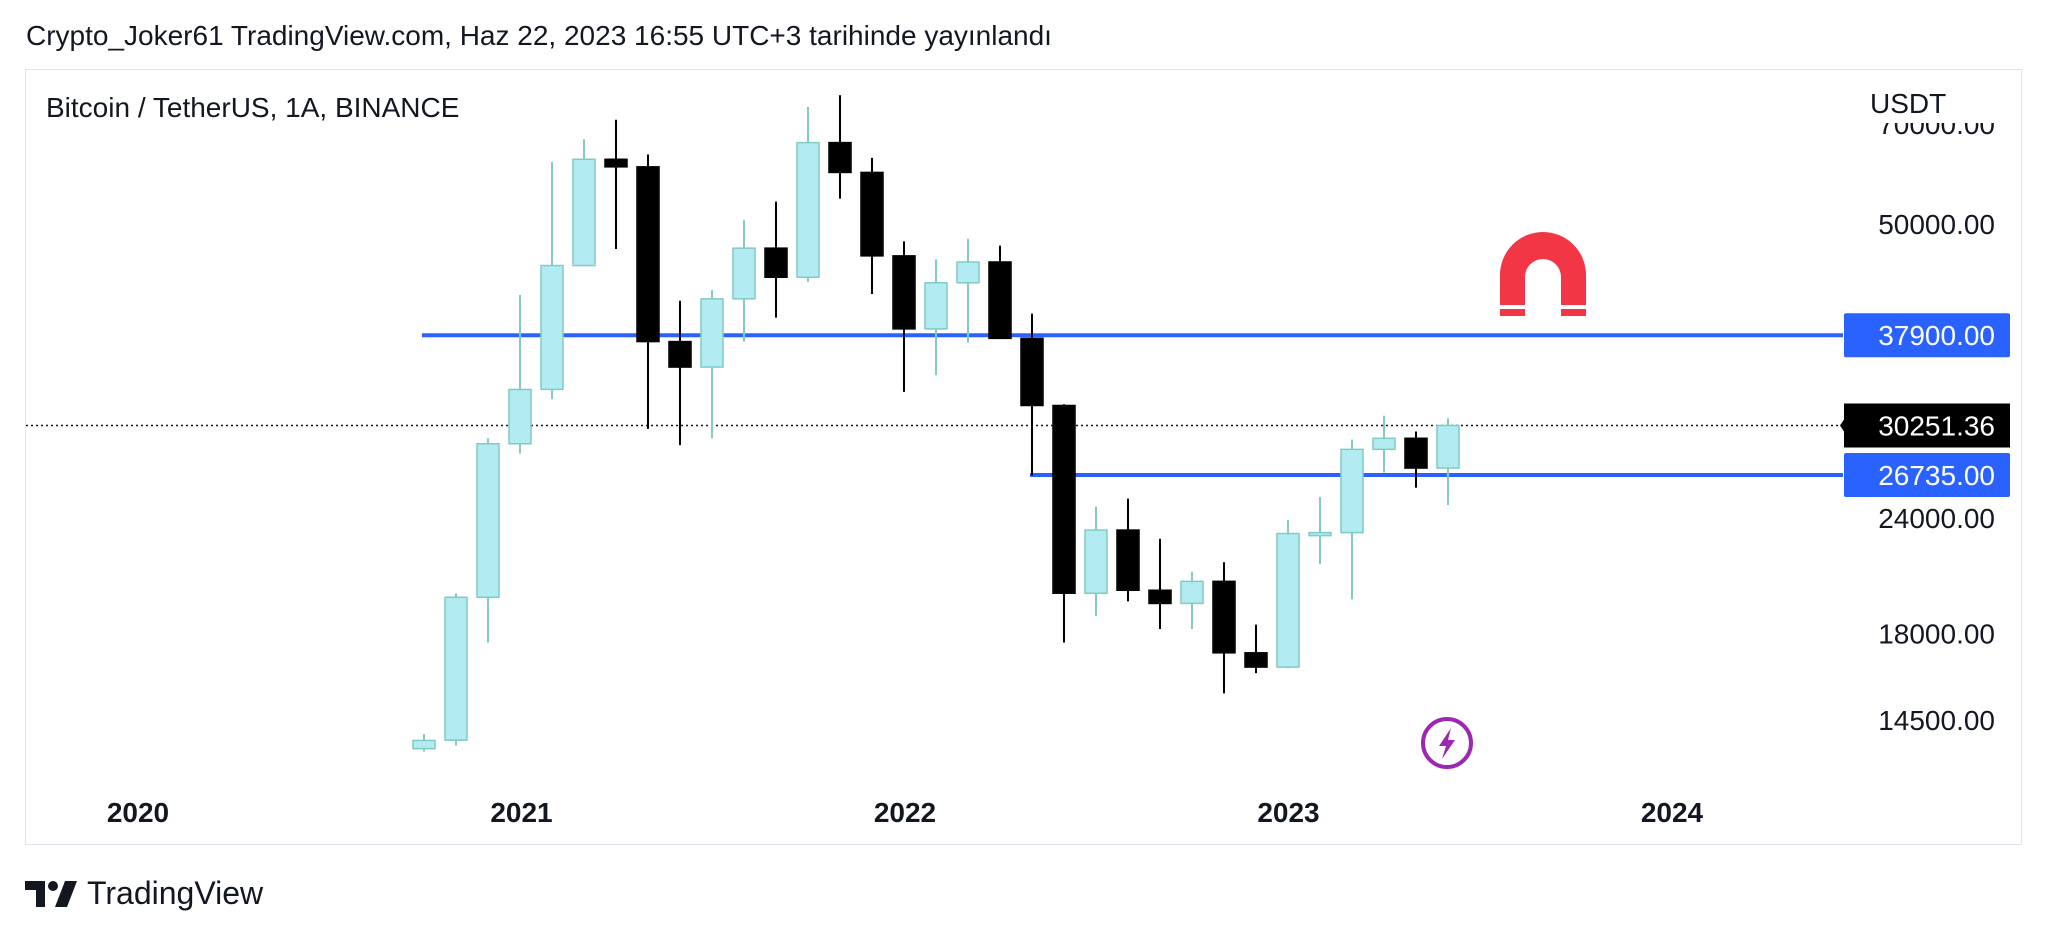  What do you see at coordinates (1936, 633) in the screenshot?
I see `y-tick-label: 18000.00` at bounding box center [1936, 633].